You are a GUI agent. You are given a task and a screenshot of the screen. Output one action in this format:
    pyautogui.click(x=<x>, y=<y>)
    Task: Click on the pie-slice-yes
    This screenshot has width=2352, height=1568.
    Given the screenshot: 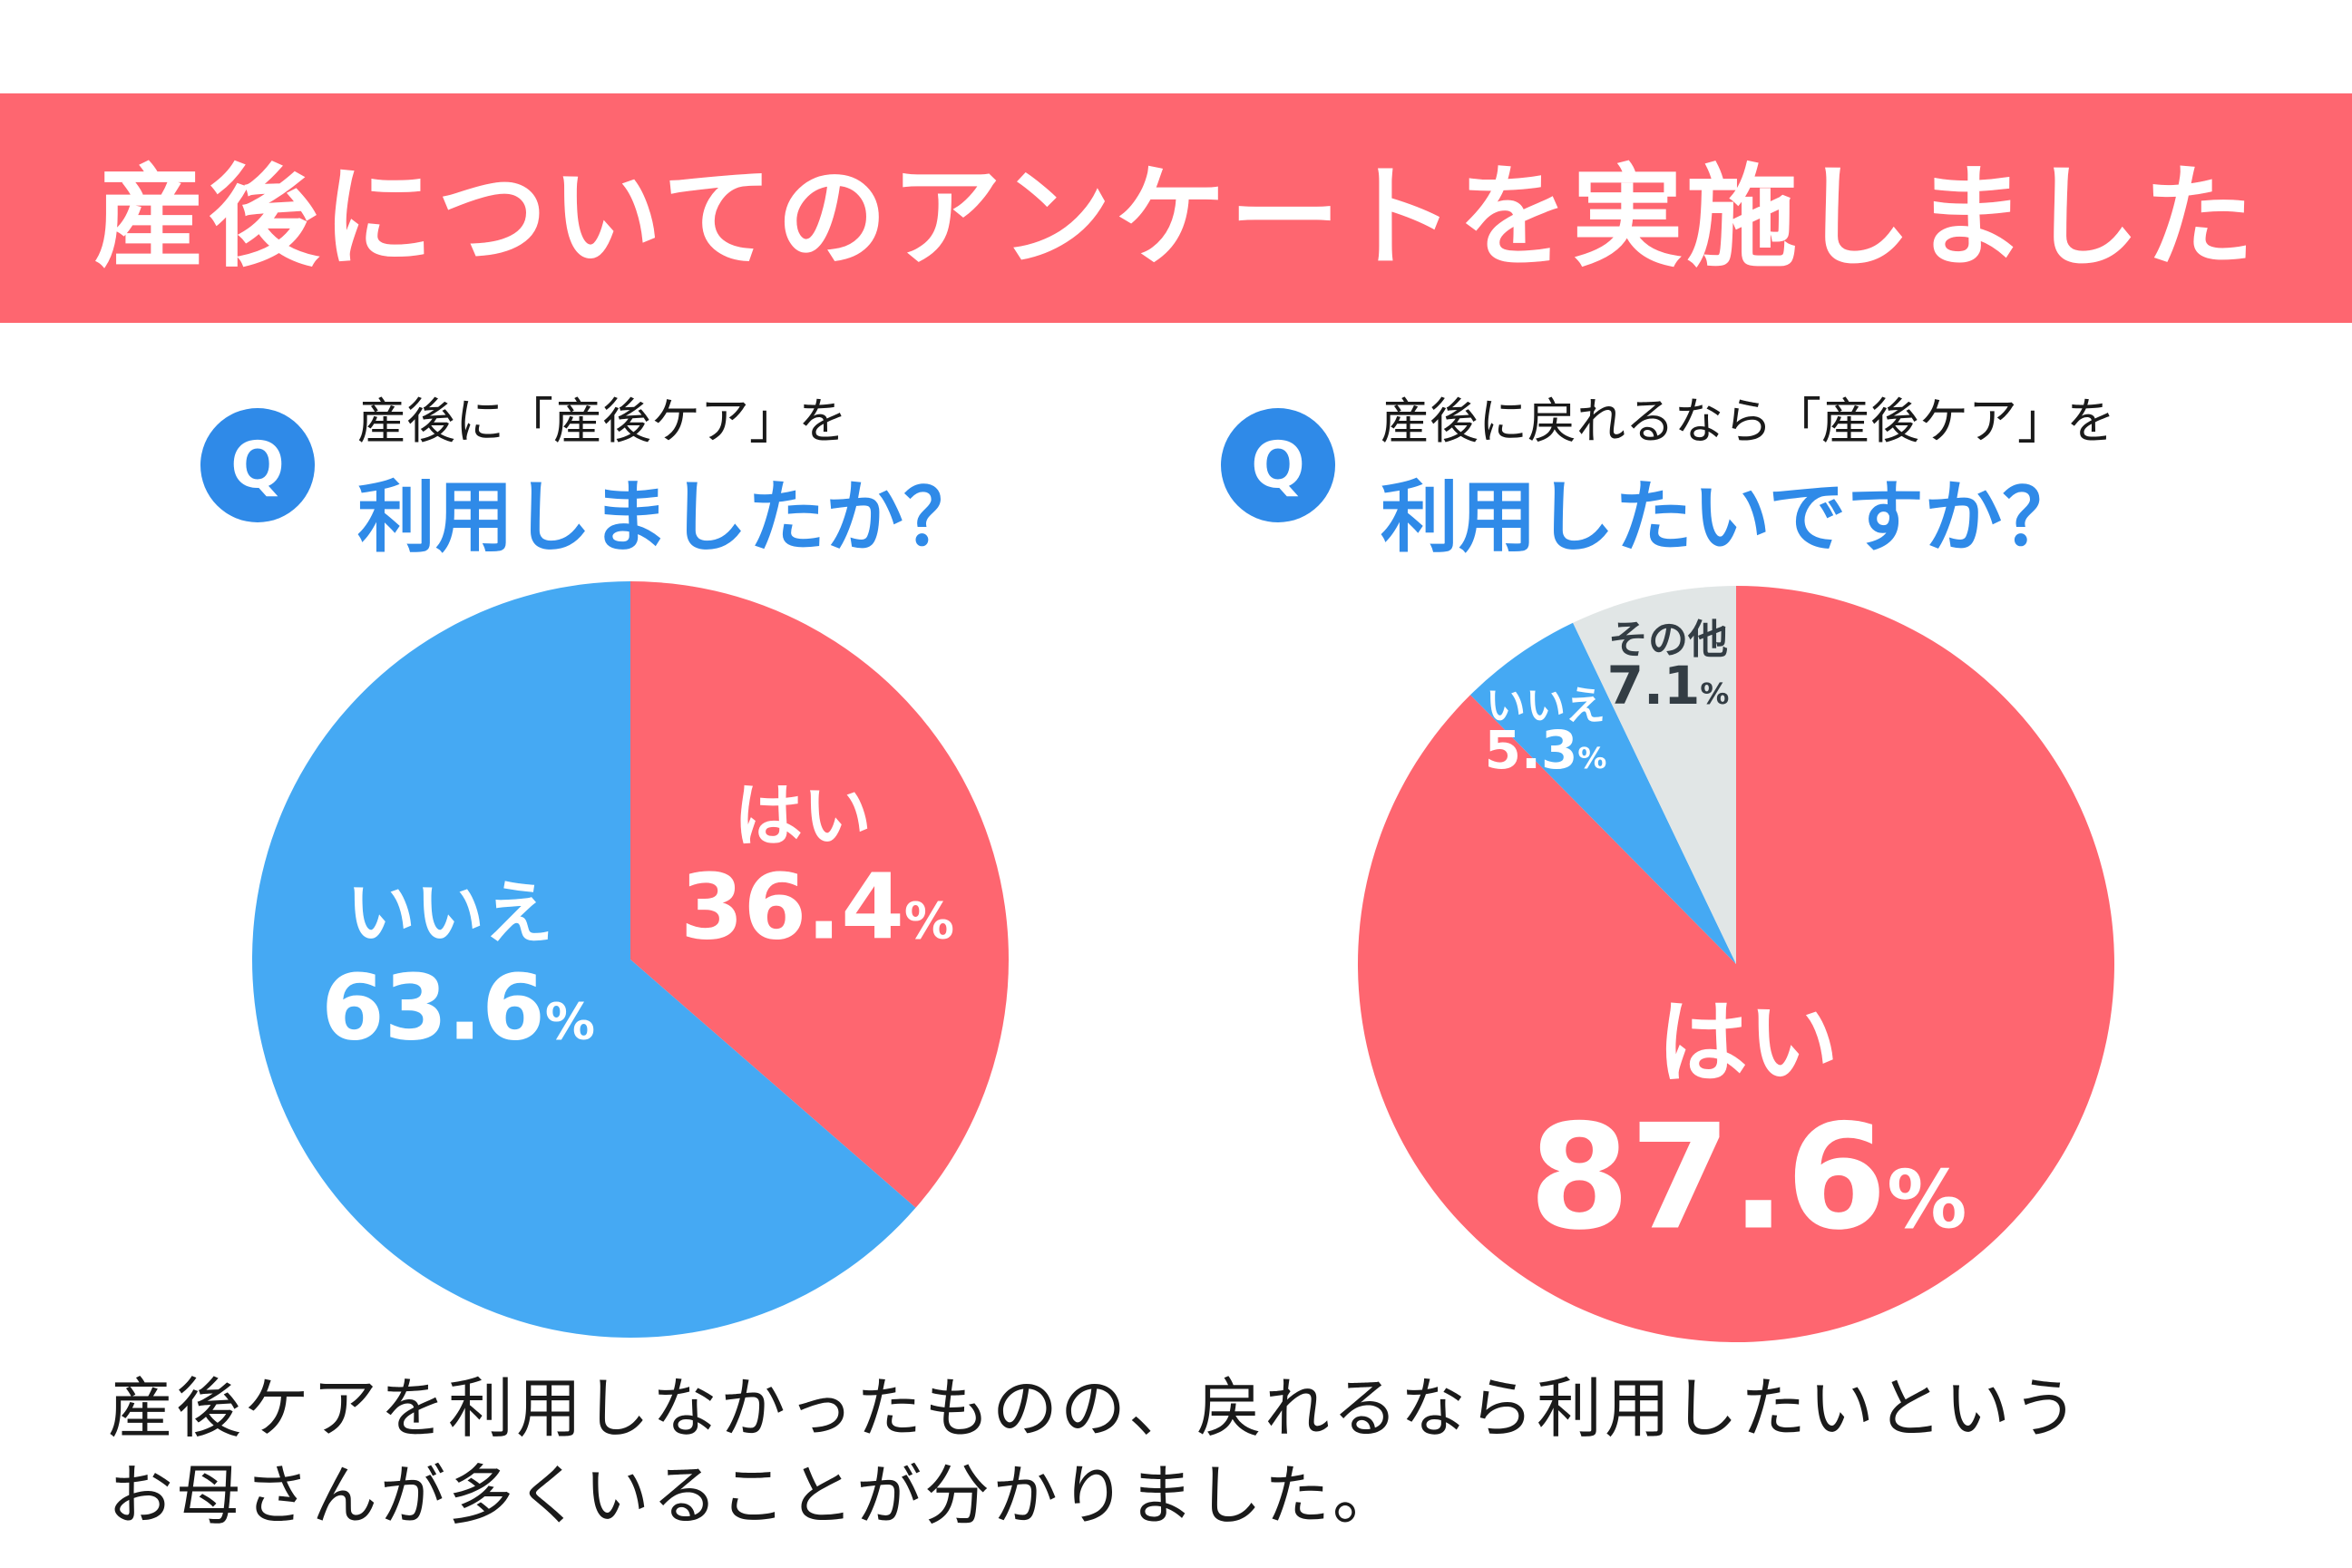 What is the action you would take?
    pyautogui.click(x=820, y=894)
    